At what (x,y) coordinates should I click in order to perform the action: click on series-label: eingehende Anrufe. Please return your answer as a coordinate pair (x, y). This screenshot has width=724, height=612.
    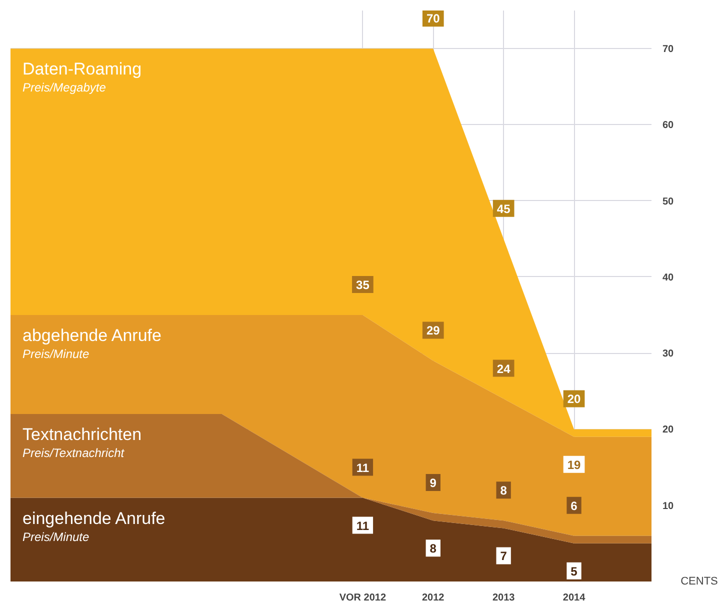
    Looking at the image, I should click on (94, 518).